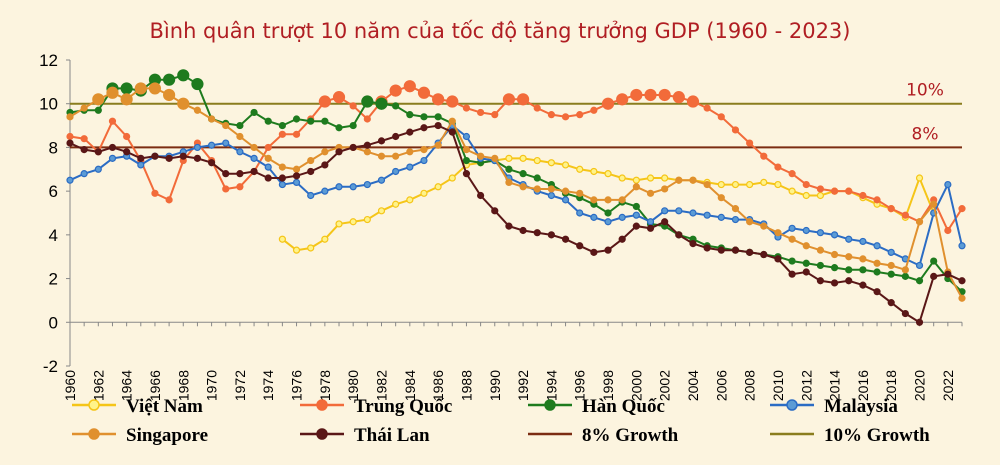 The height and width of the screenshot is (465, 1000). Describe the element at coordinates (834, 406) in the screenshot. I see `legend-item: Malaysia` at that location.